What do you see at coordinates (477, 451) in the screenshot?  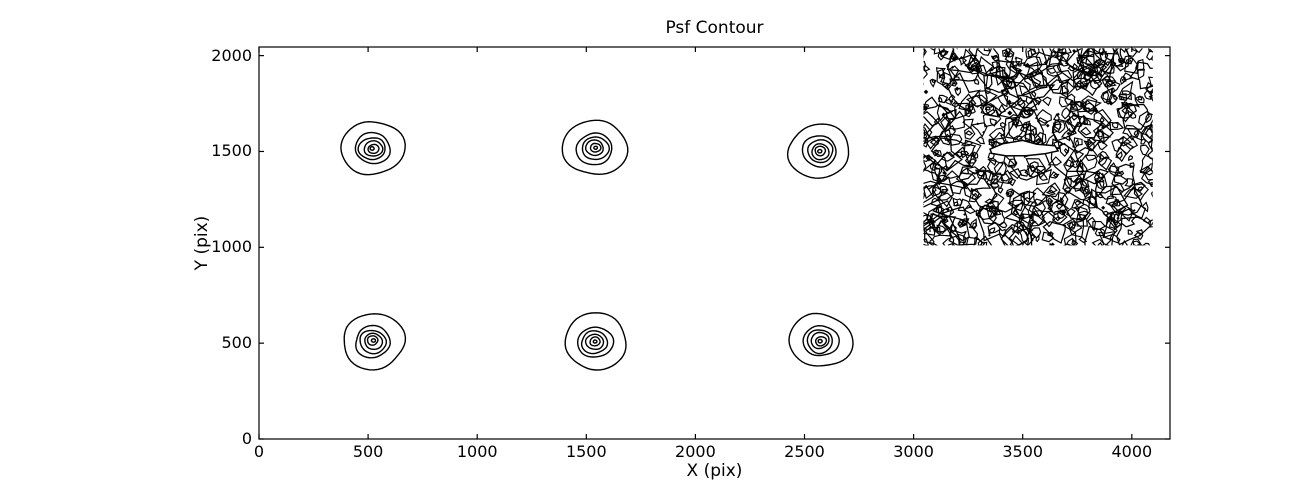 I see `x-tick-label-1000: 1000` at bounding box center [477, 451].